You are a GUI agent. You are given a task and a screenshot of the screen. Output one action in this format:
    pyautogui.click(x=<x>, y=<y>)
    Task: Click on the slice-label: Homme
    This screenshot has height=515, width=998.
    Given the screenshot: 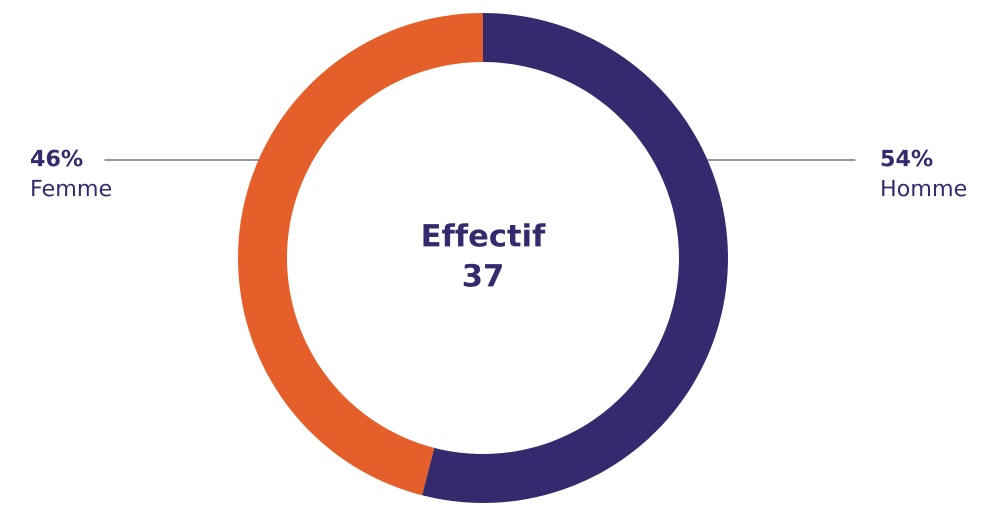 What is the action you would take?
    pyautogui.click(x=924, y=188)
    